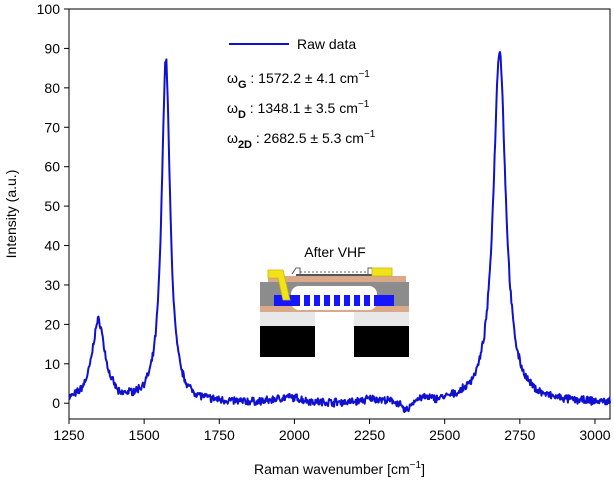 Image resolution: width=614 pixels, height=483 pixels. I want to click on y-tick-label: 0, so click(56, 403).